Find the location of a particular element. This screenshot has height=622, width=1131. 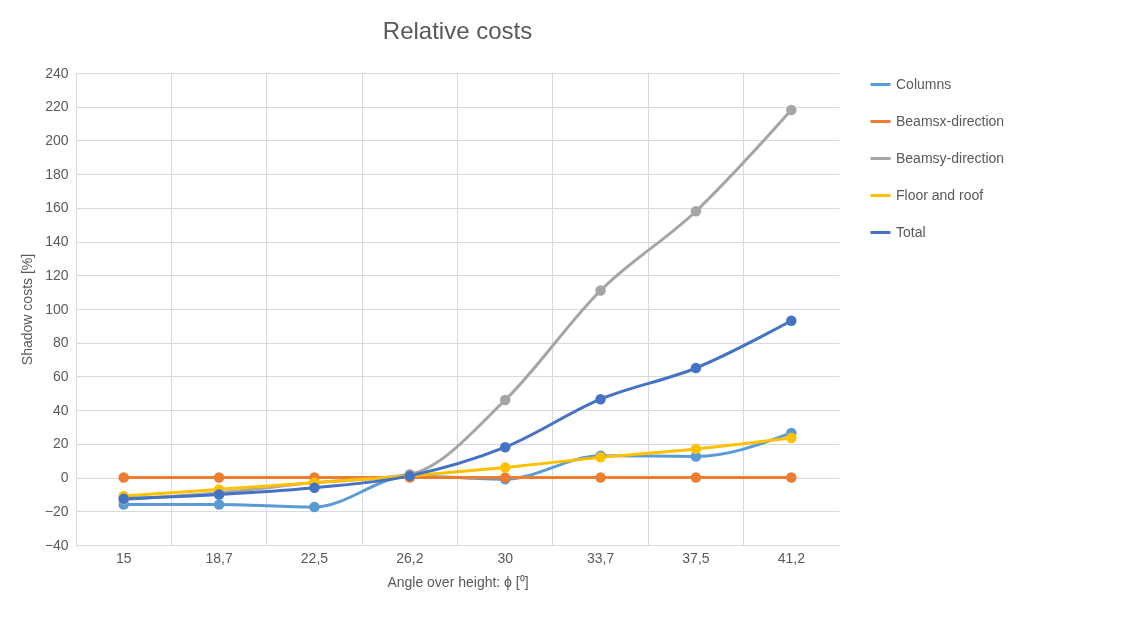

y-tick-label: 120 is located at coordinates (57, 274).